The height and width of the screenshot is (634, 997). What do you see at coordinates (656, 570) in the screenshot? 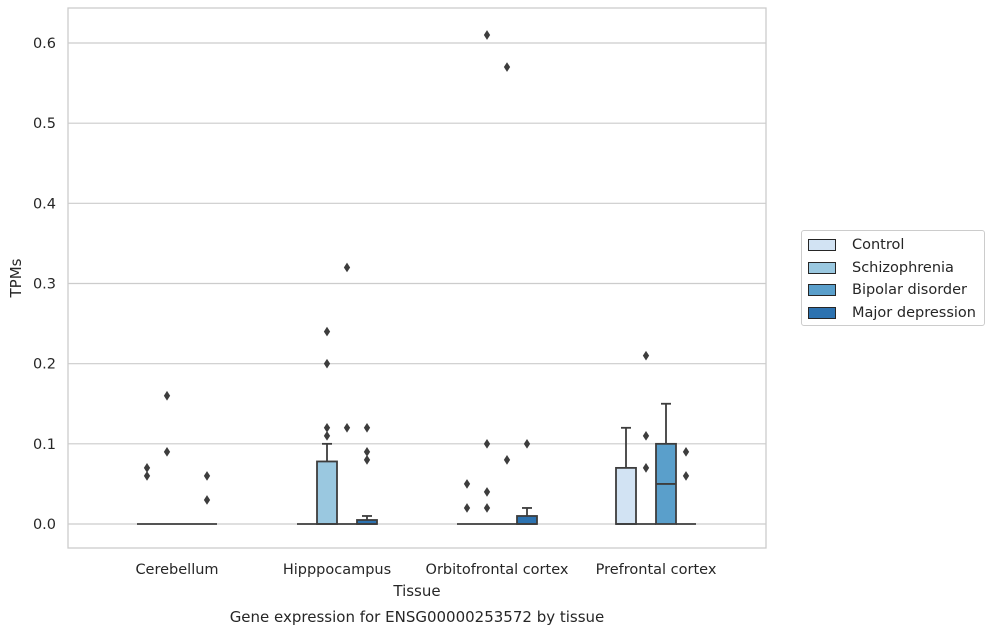
I see `x-tick-label: Prefrontal cortex` at bounding box center [656, 570].